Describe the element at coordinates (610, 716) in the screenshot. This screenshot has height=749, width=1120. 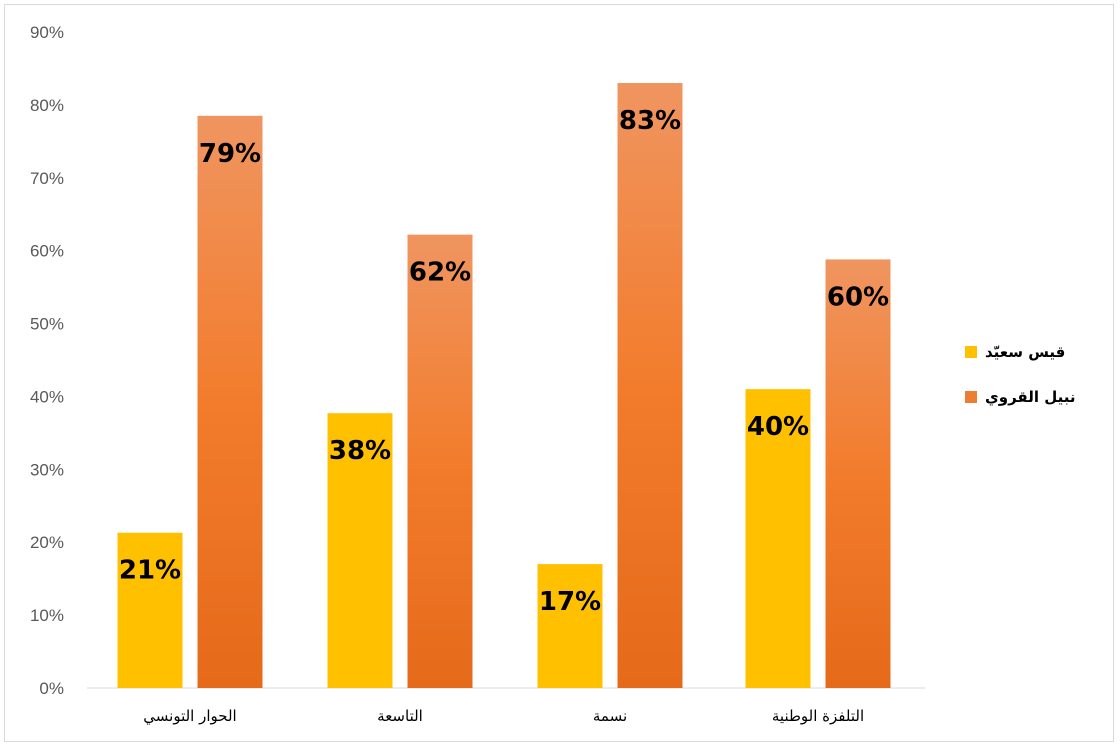
I see `category-label: نسمة` at that location.